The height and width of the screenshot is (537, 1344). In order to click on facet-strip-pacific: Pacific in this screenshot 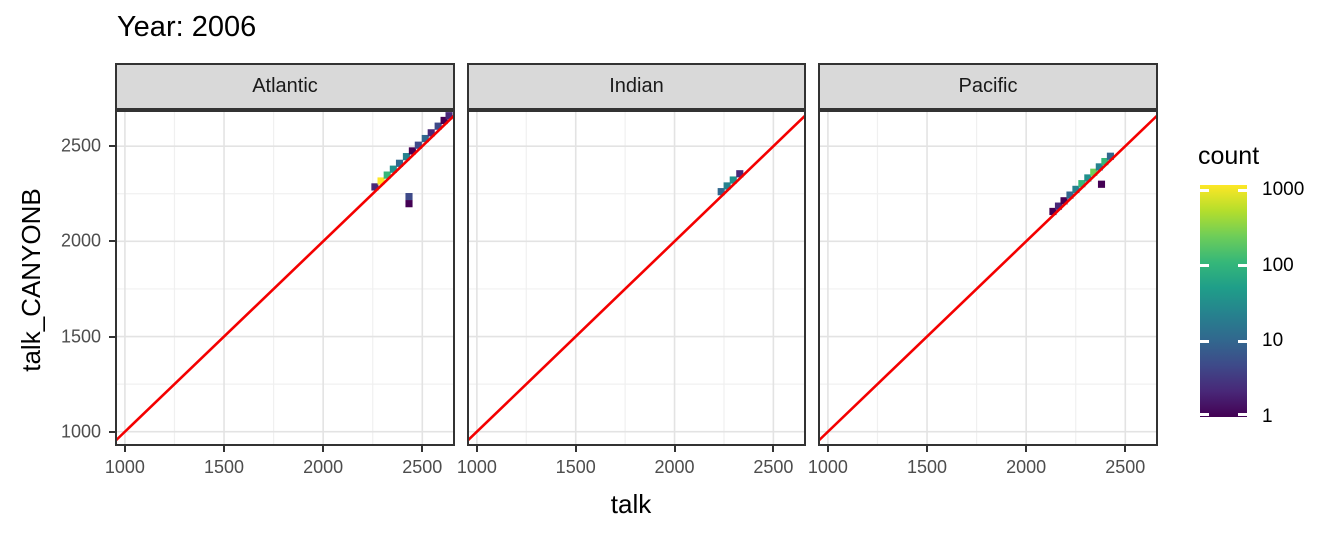, I will do `click(988, 86)`.